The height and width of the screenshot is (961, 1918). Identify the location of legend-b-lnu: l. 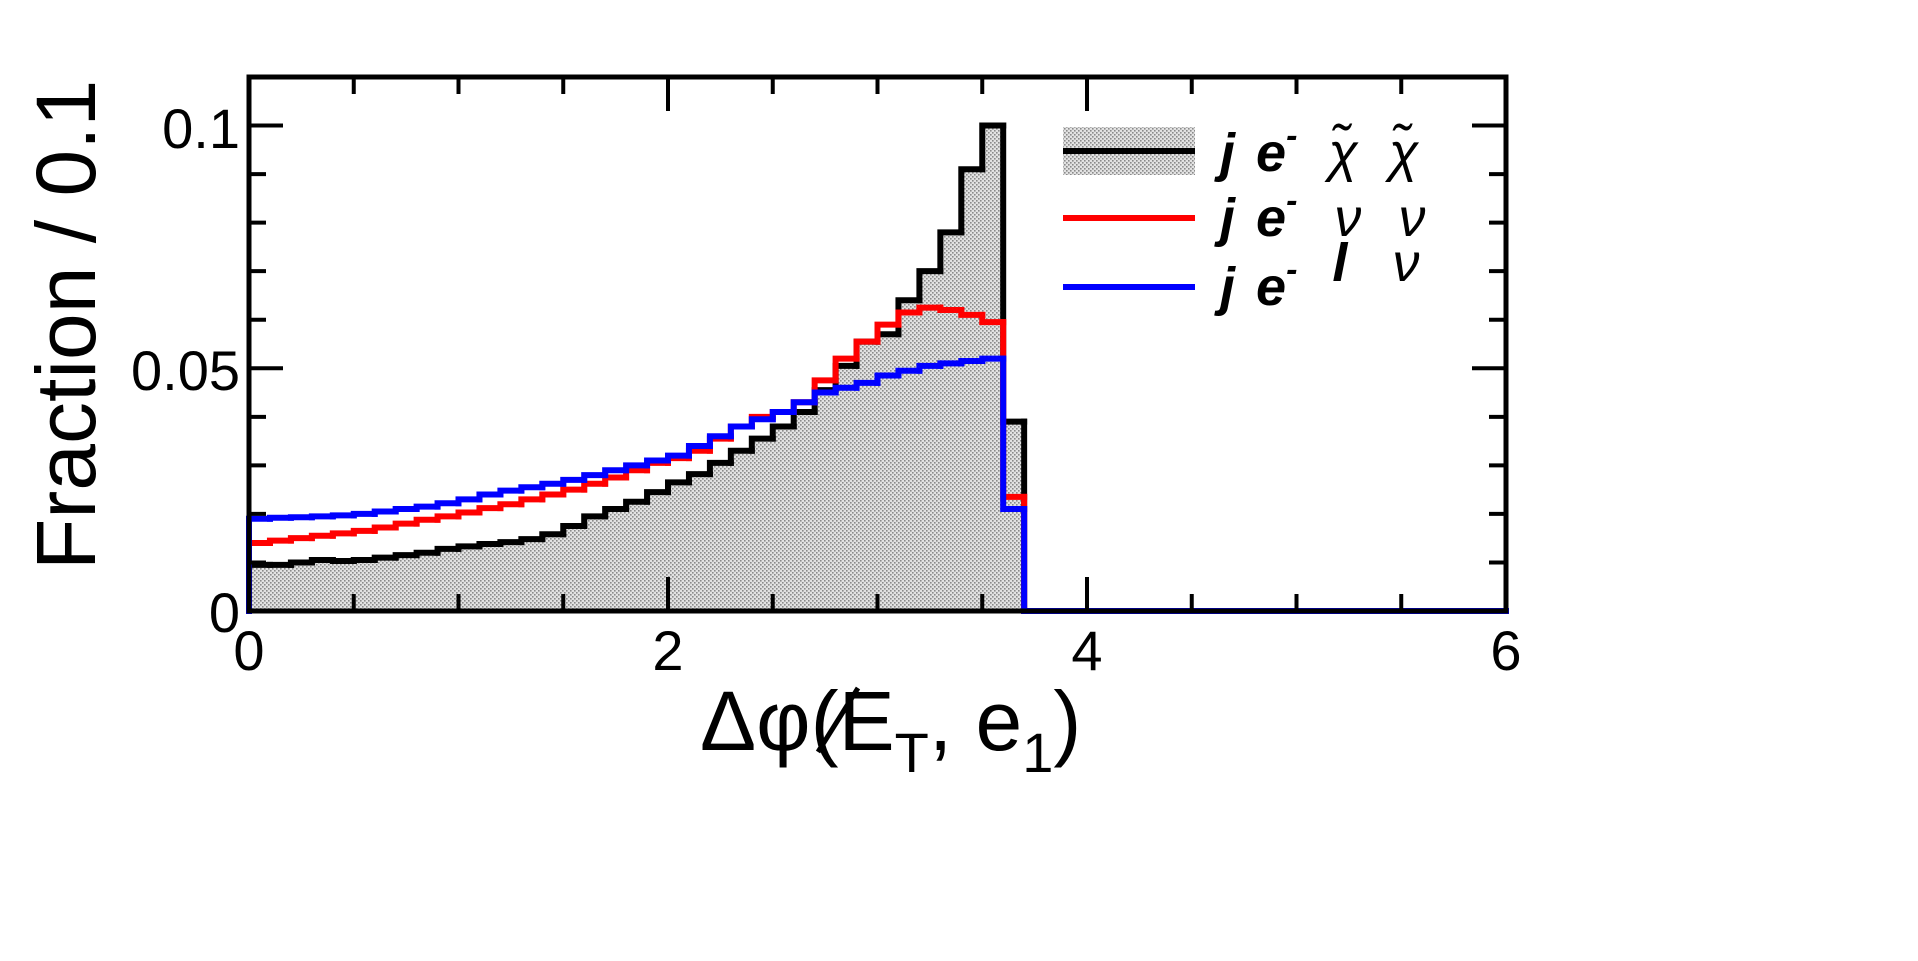
(1340, 263).